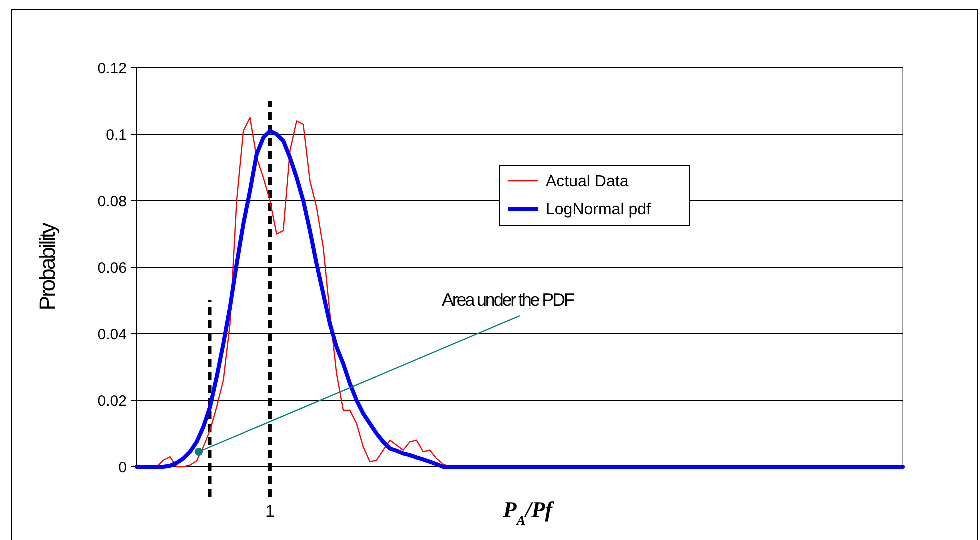 The height and width of the screenshot is (540, 980). What do you see at coordinates (47, 266) in the screenshot?
I see `y-axis-title: Probability` at bounding box center [47, 266].